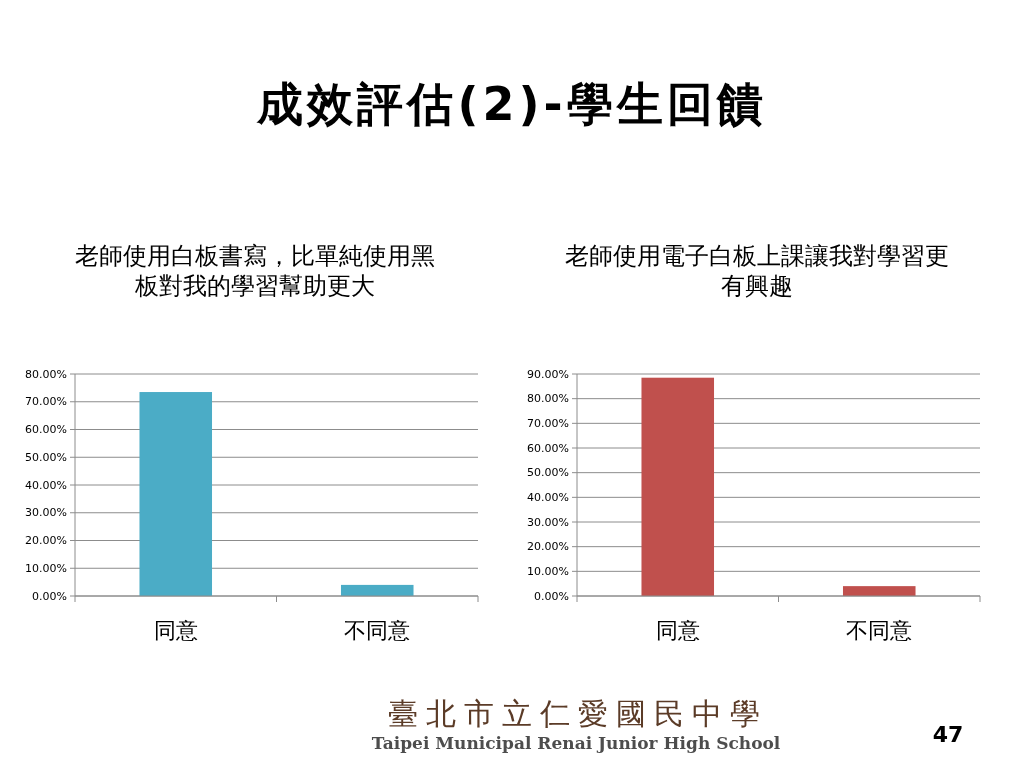 The width and height of the screenshot is (1024, 768). I want to click on text: 臺北市立仁愛國民中學, so click(578, 713).